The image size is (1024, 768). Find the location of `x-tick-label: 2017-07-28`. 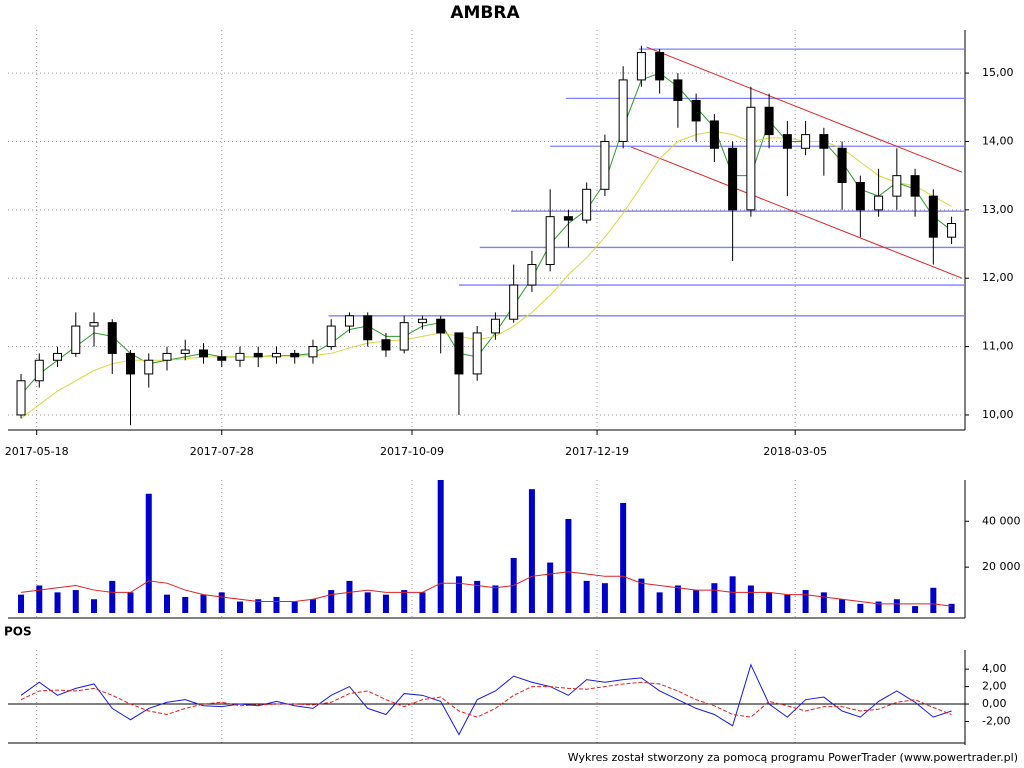

x-tick-label: 2017-07-28 is located at coordinates (222, 451).